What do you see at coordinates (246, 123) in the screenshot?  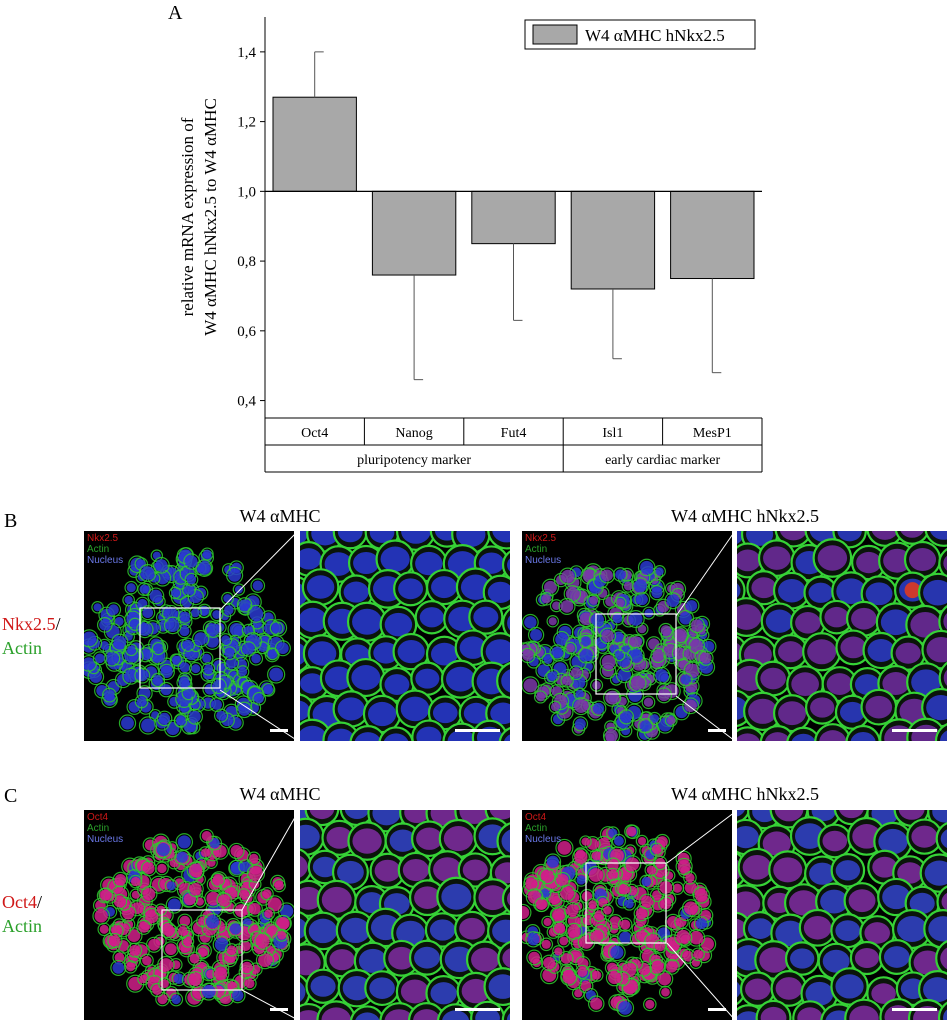 I see `y-tick-label: 1,2` at bounding box center [246, 123].